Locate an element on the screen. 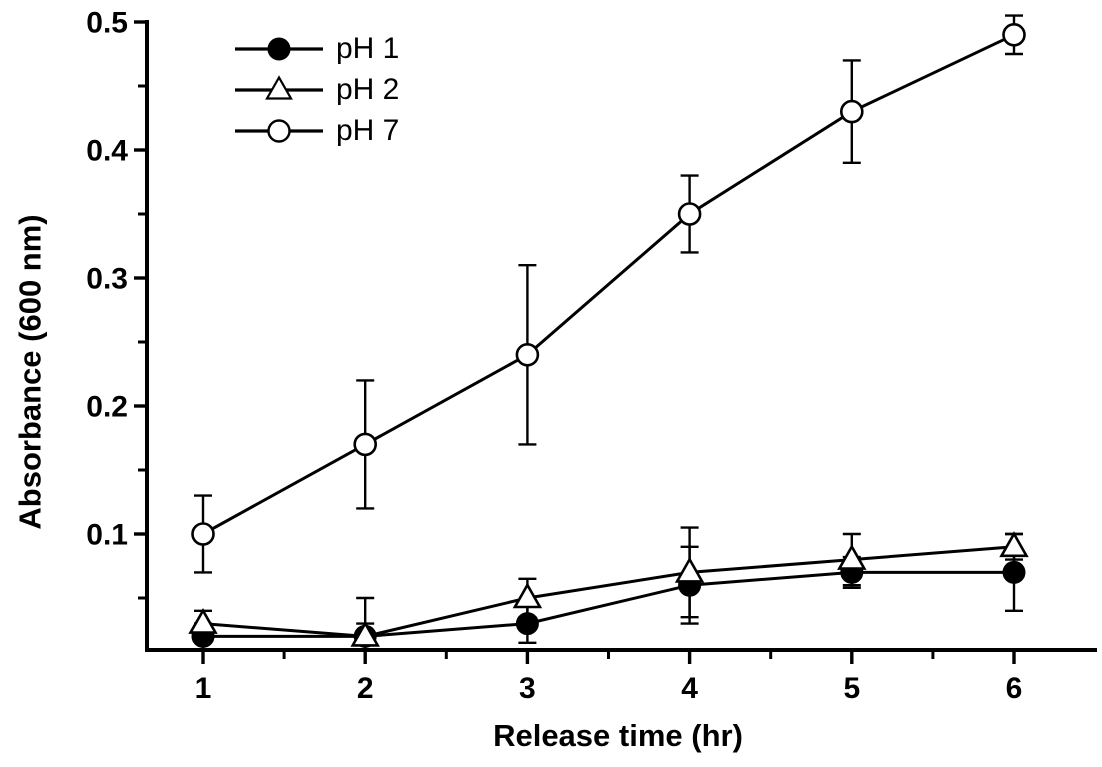 Image resolution: width=1102 pixels, height=767 pixels. x-tick-label: 3 is located at coordinates (527, 688).